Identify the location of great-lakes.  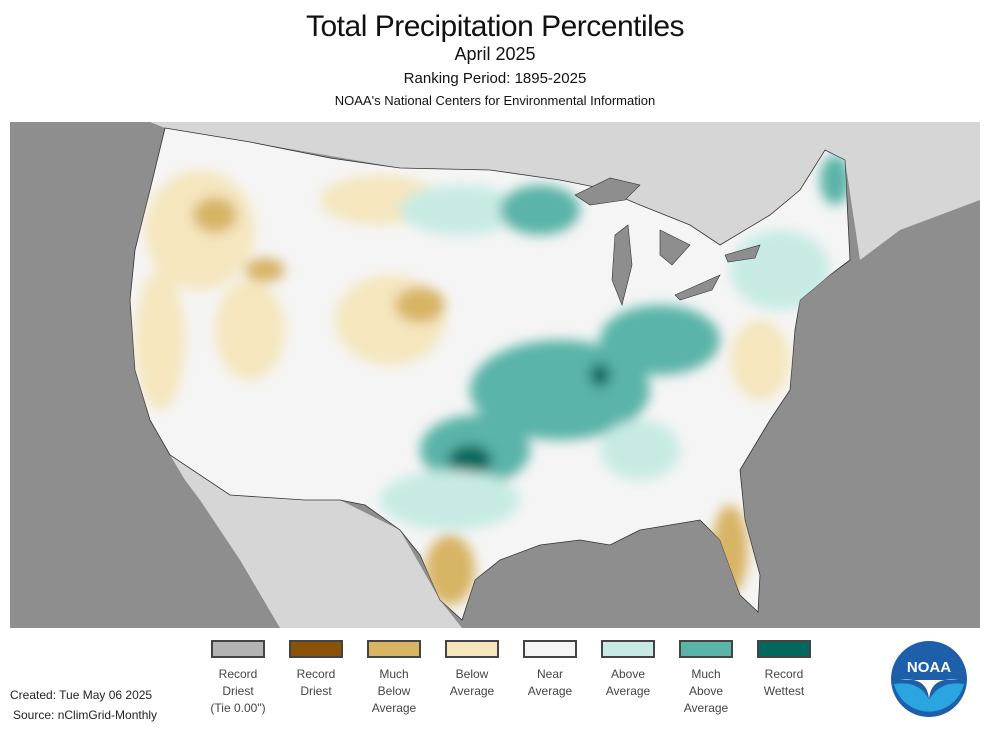
(667, 241).